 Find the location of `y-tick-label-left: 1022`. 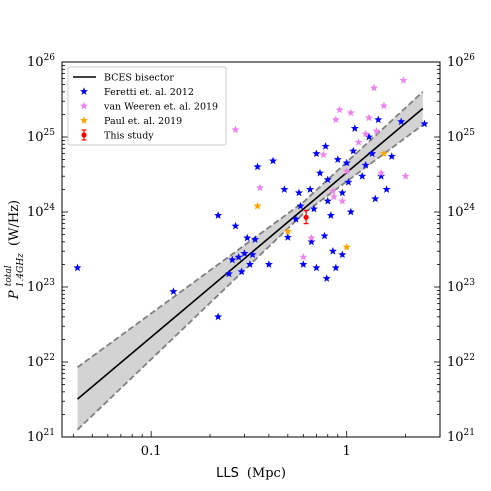

y-tick-label-left: 1022 is located at coordinates (41, 361).